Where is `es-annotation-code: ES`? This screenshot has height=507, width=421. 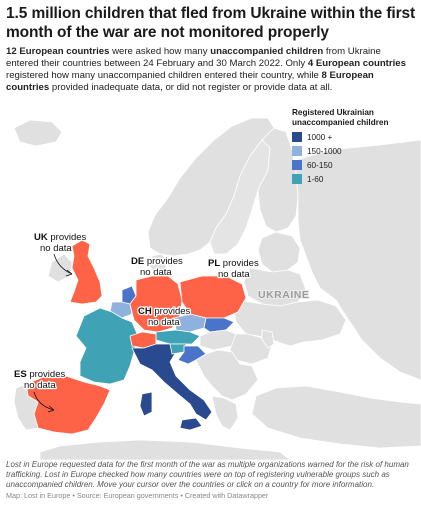 es-annotation-code: ES is located at coordinates (20, 374).